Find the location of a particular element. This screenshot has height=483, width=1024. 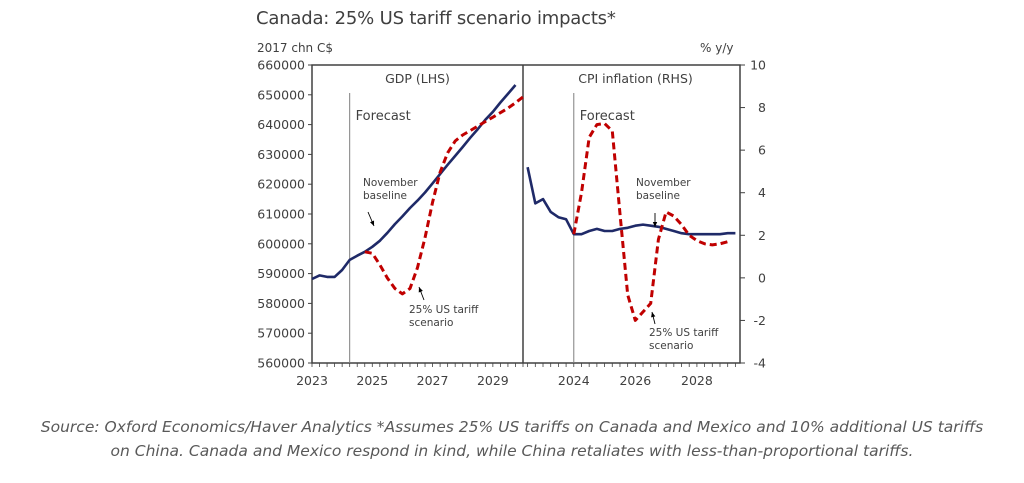

y-tick-label: 630000 is located at coordinates (281, 154).